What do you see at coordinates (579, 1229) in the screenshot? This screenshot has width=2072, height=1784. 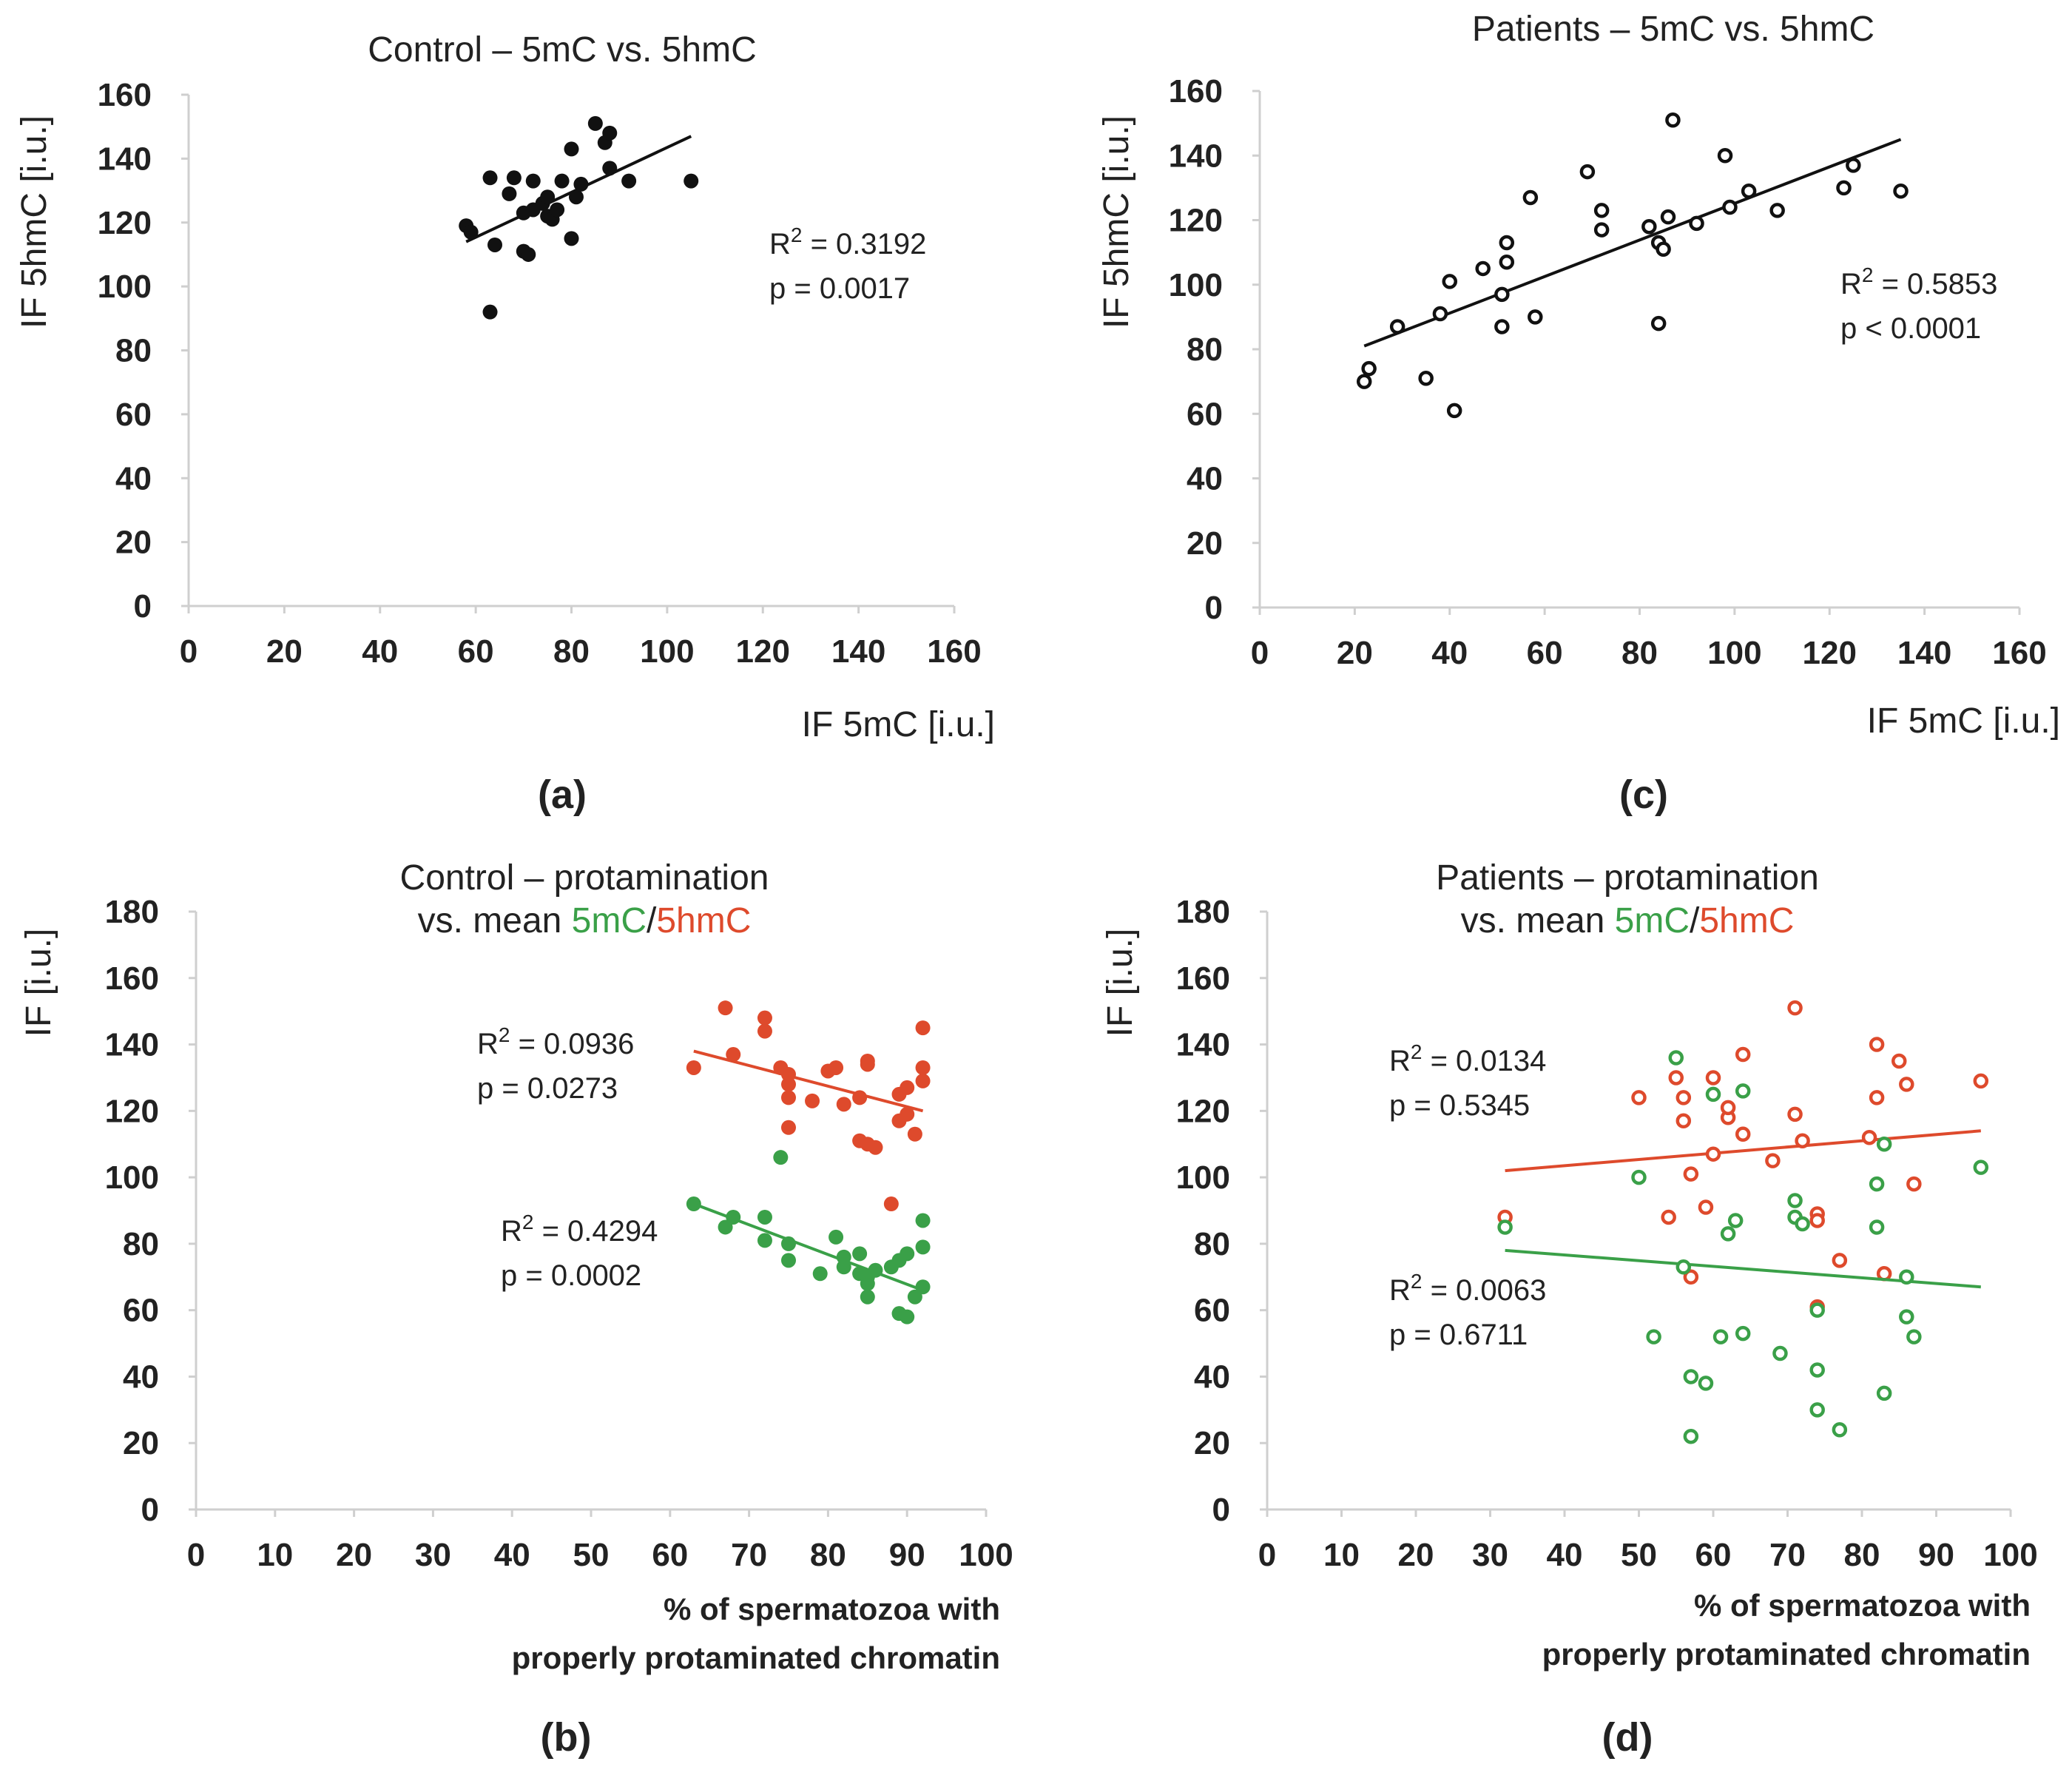 I see `r-squared-label: R2 = 0.4294` at bounding box center [579, 1229].